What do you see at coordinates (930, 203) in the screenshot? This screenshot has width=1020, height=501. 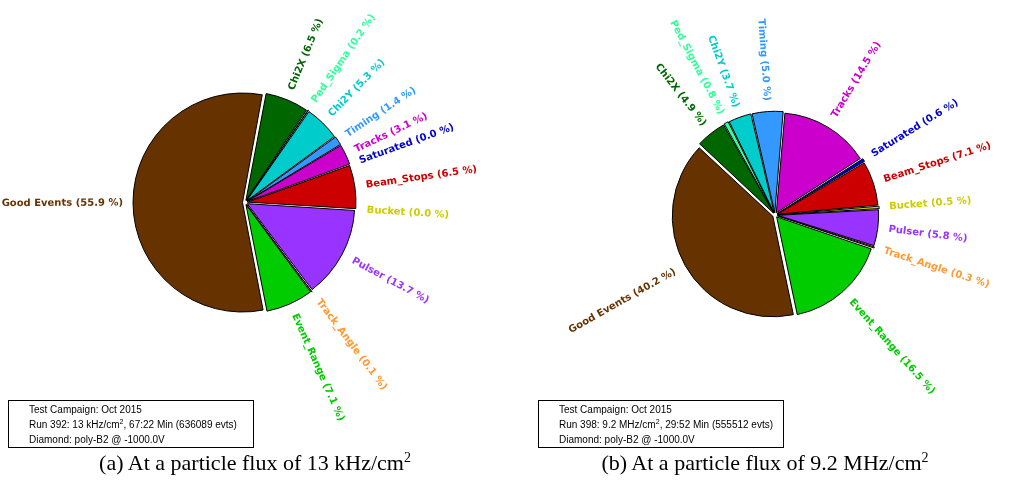 I see `slice-label: Bucket (0.5 %)` at bounding box center [930, 203].